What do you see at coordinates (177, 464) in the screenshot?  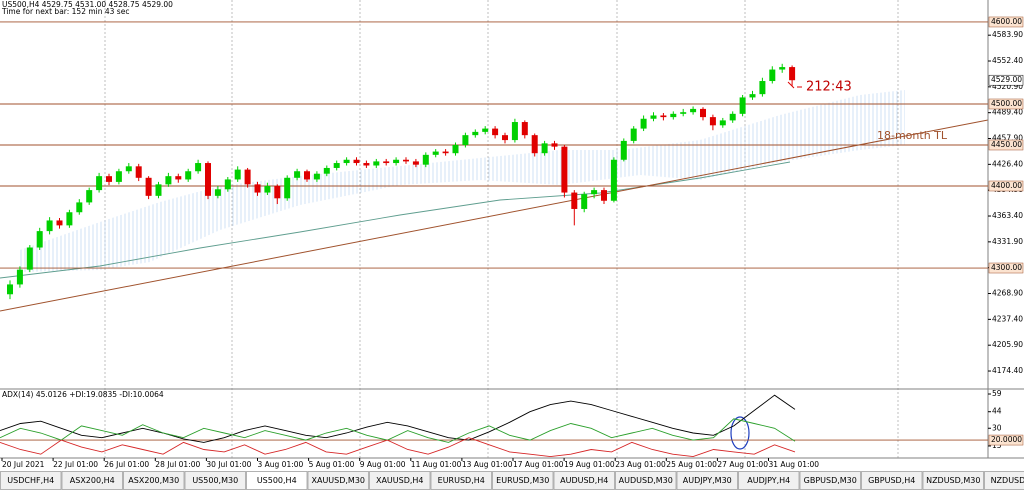 I see `x-tick-label: 28 Jul 01:00` at bounding box center [177, 464].